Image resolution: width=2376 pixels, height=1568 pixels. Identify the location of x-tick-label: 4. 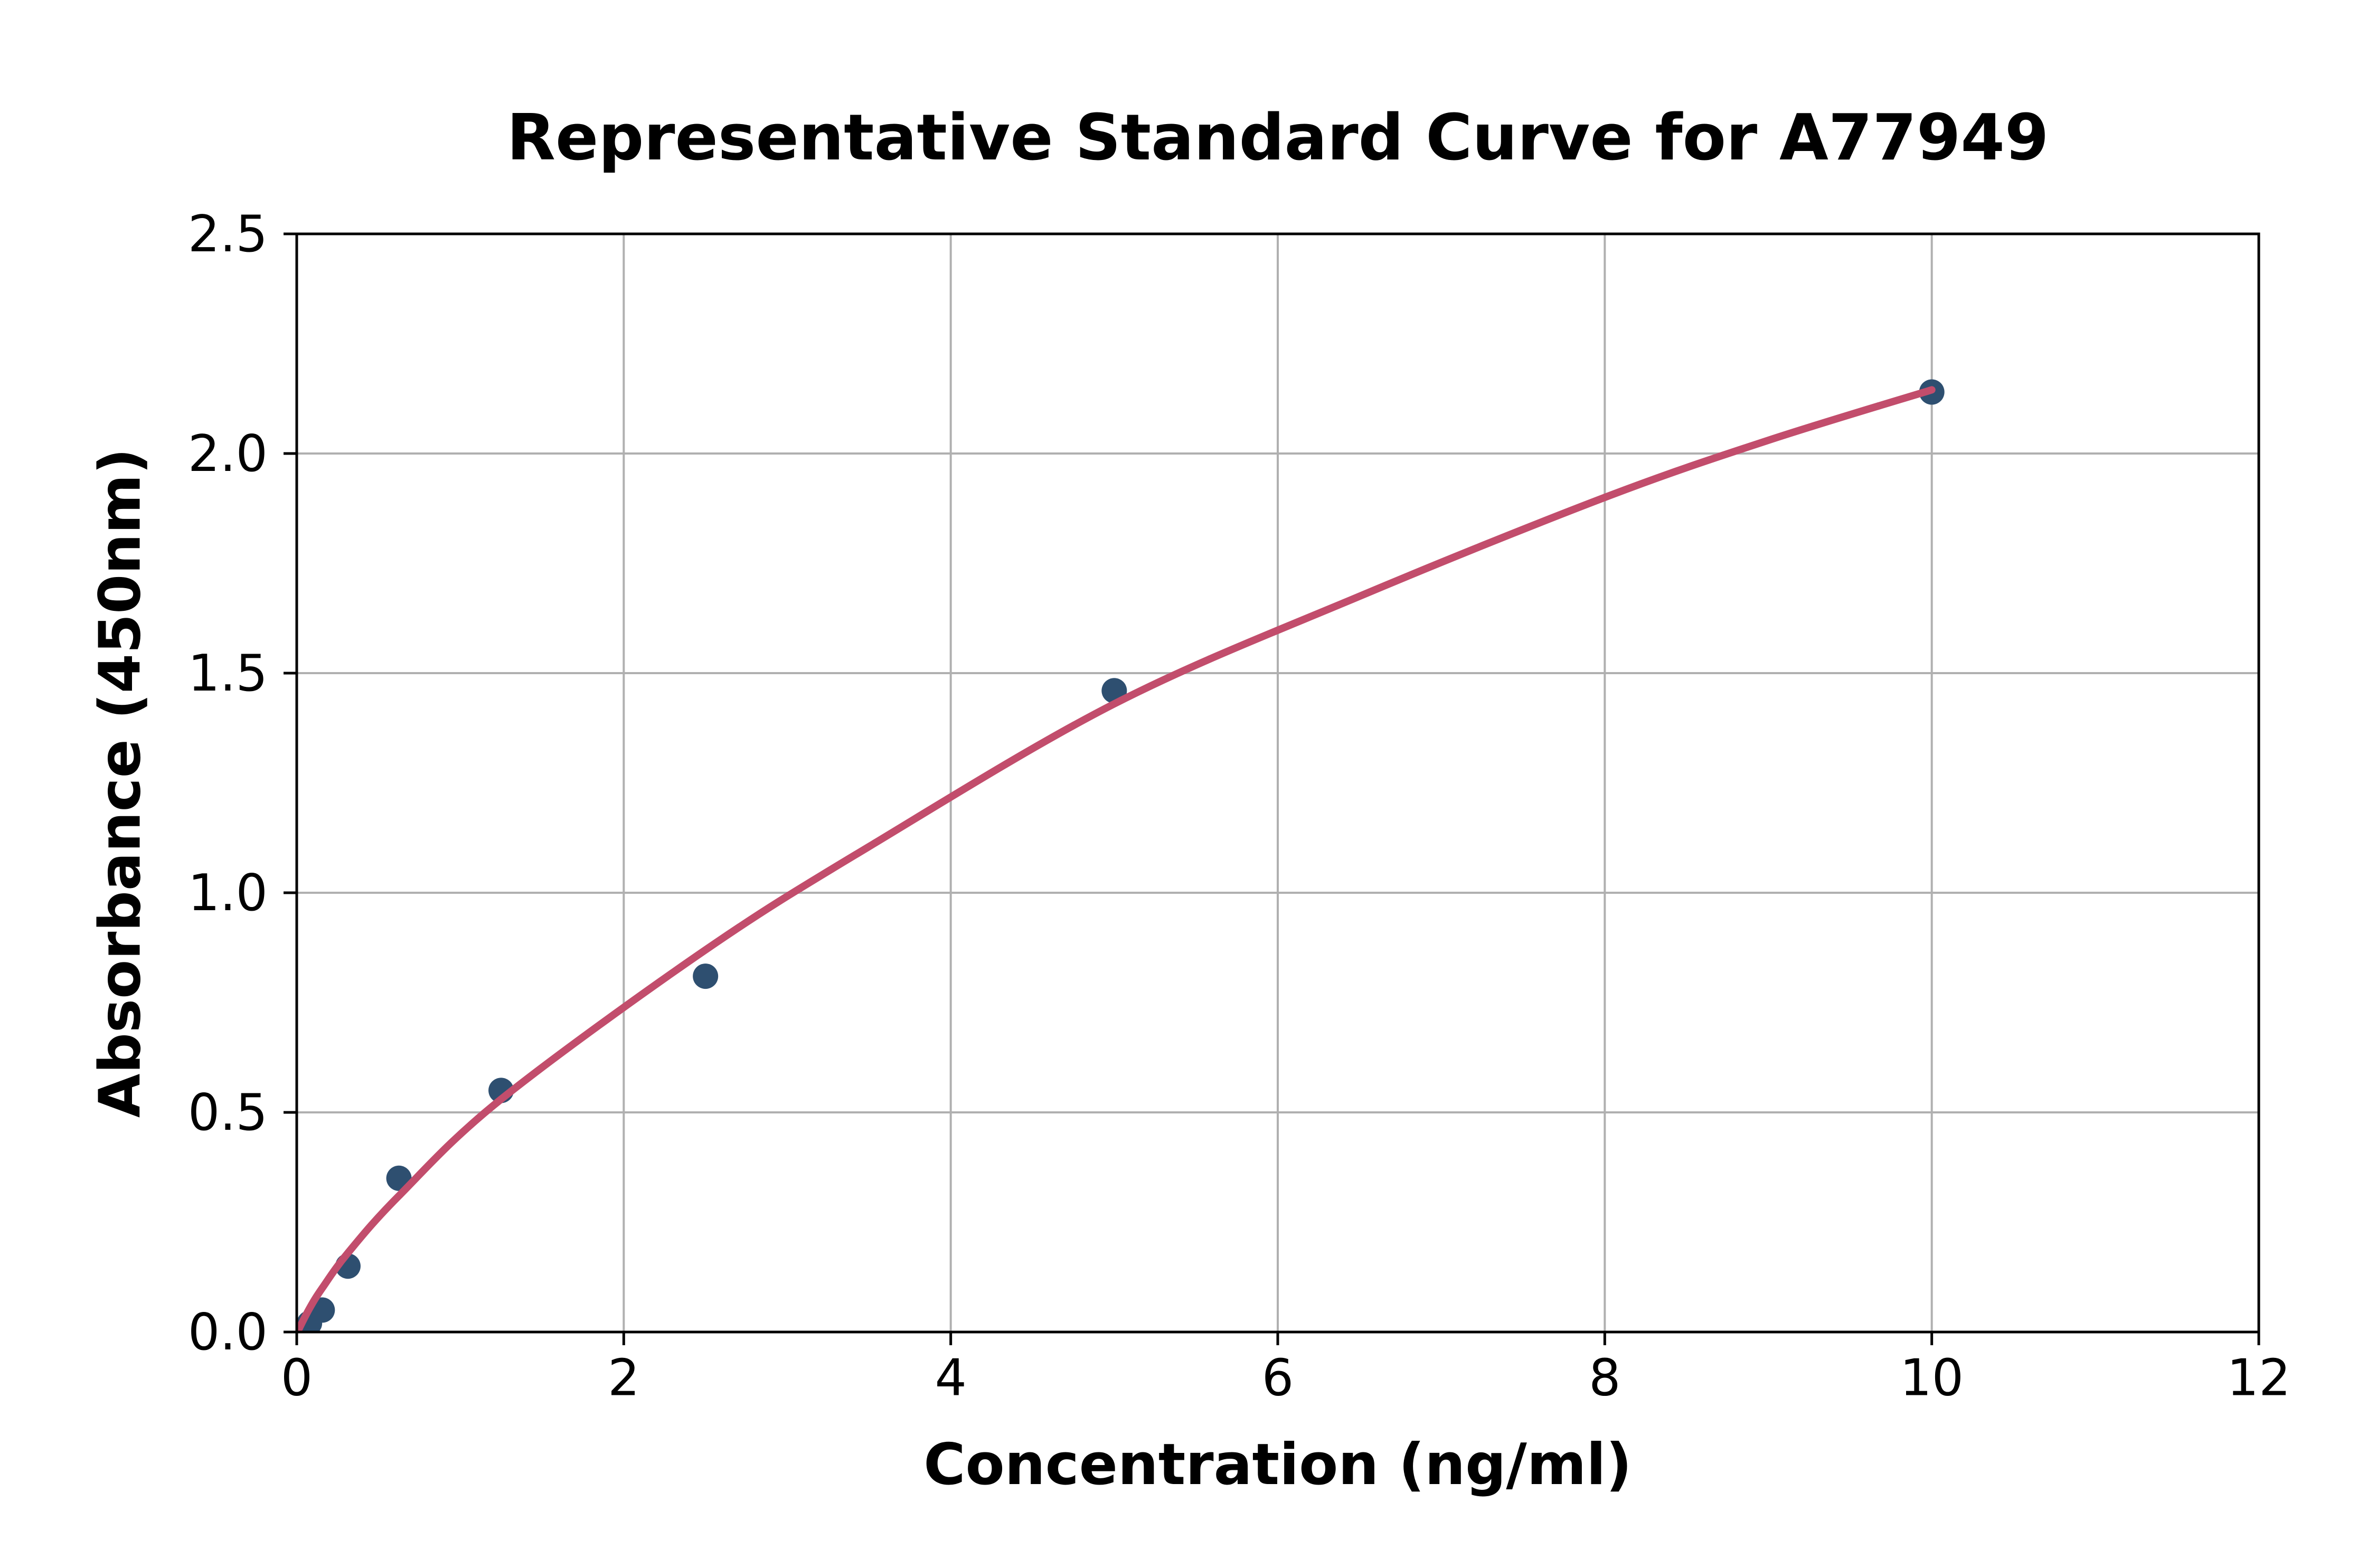
(951, 1379).